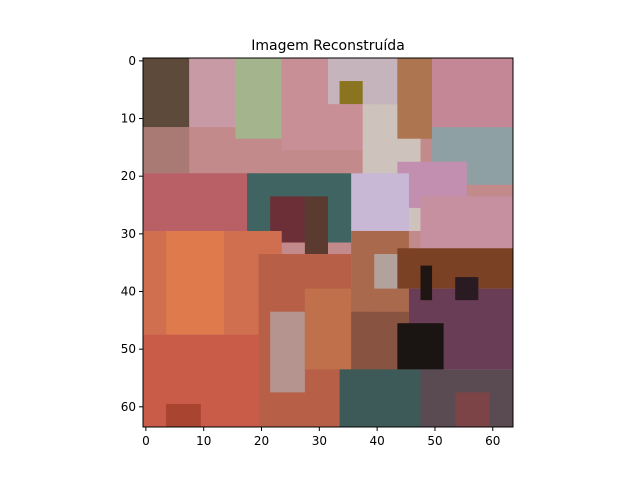 This screenshot has height=480, width=640. What do you see at coordinates (261, 441) in the screenshot?
I see `x-tick-label: 20` at bounding box center [261, 441].